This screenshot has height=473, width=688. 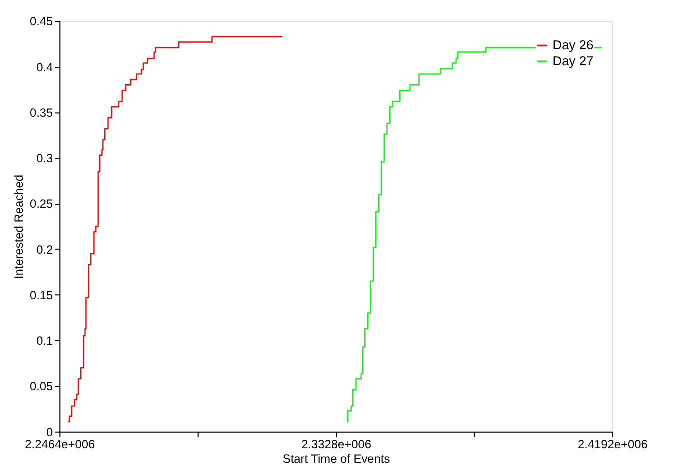 What do you see at coordinates (45, 249) in the screenshot?
I see `y-tick-label: 0.2` at bounding box center [45, 249].